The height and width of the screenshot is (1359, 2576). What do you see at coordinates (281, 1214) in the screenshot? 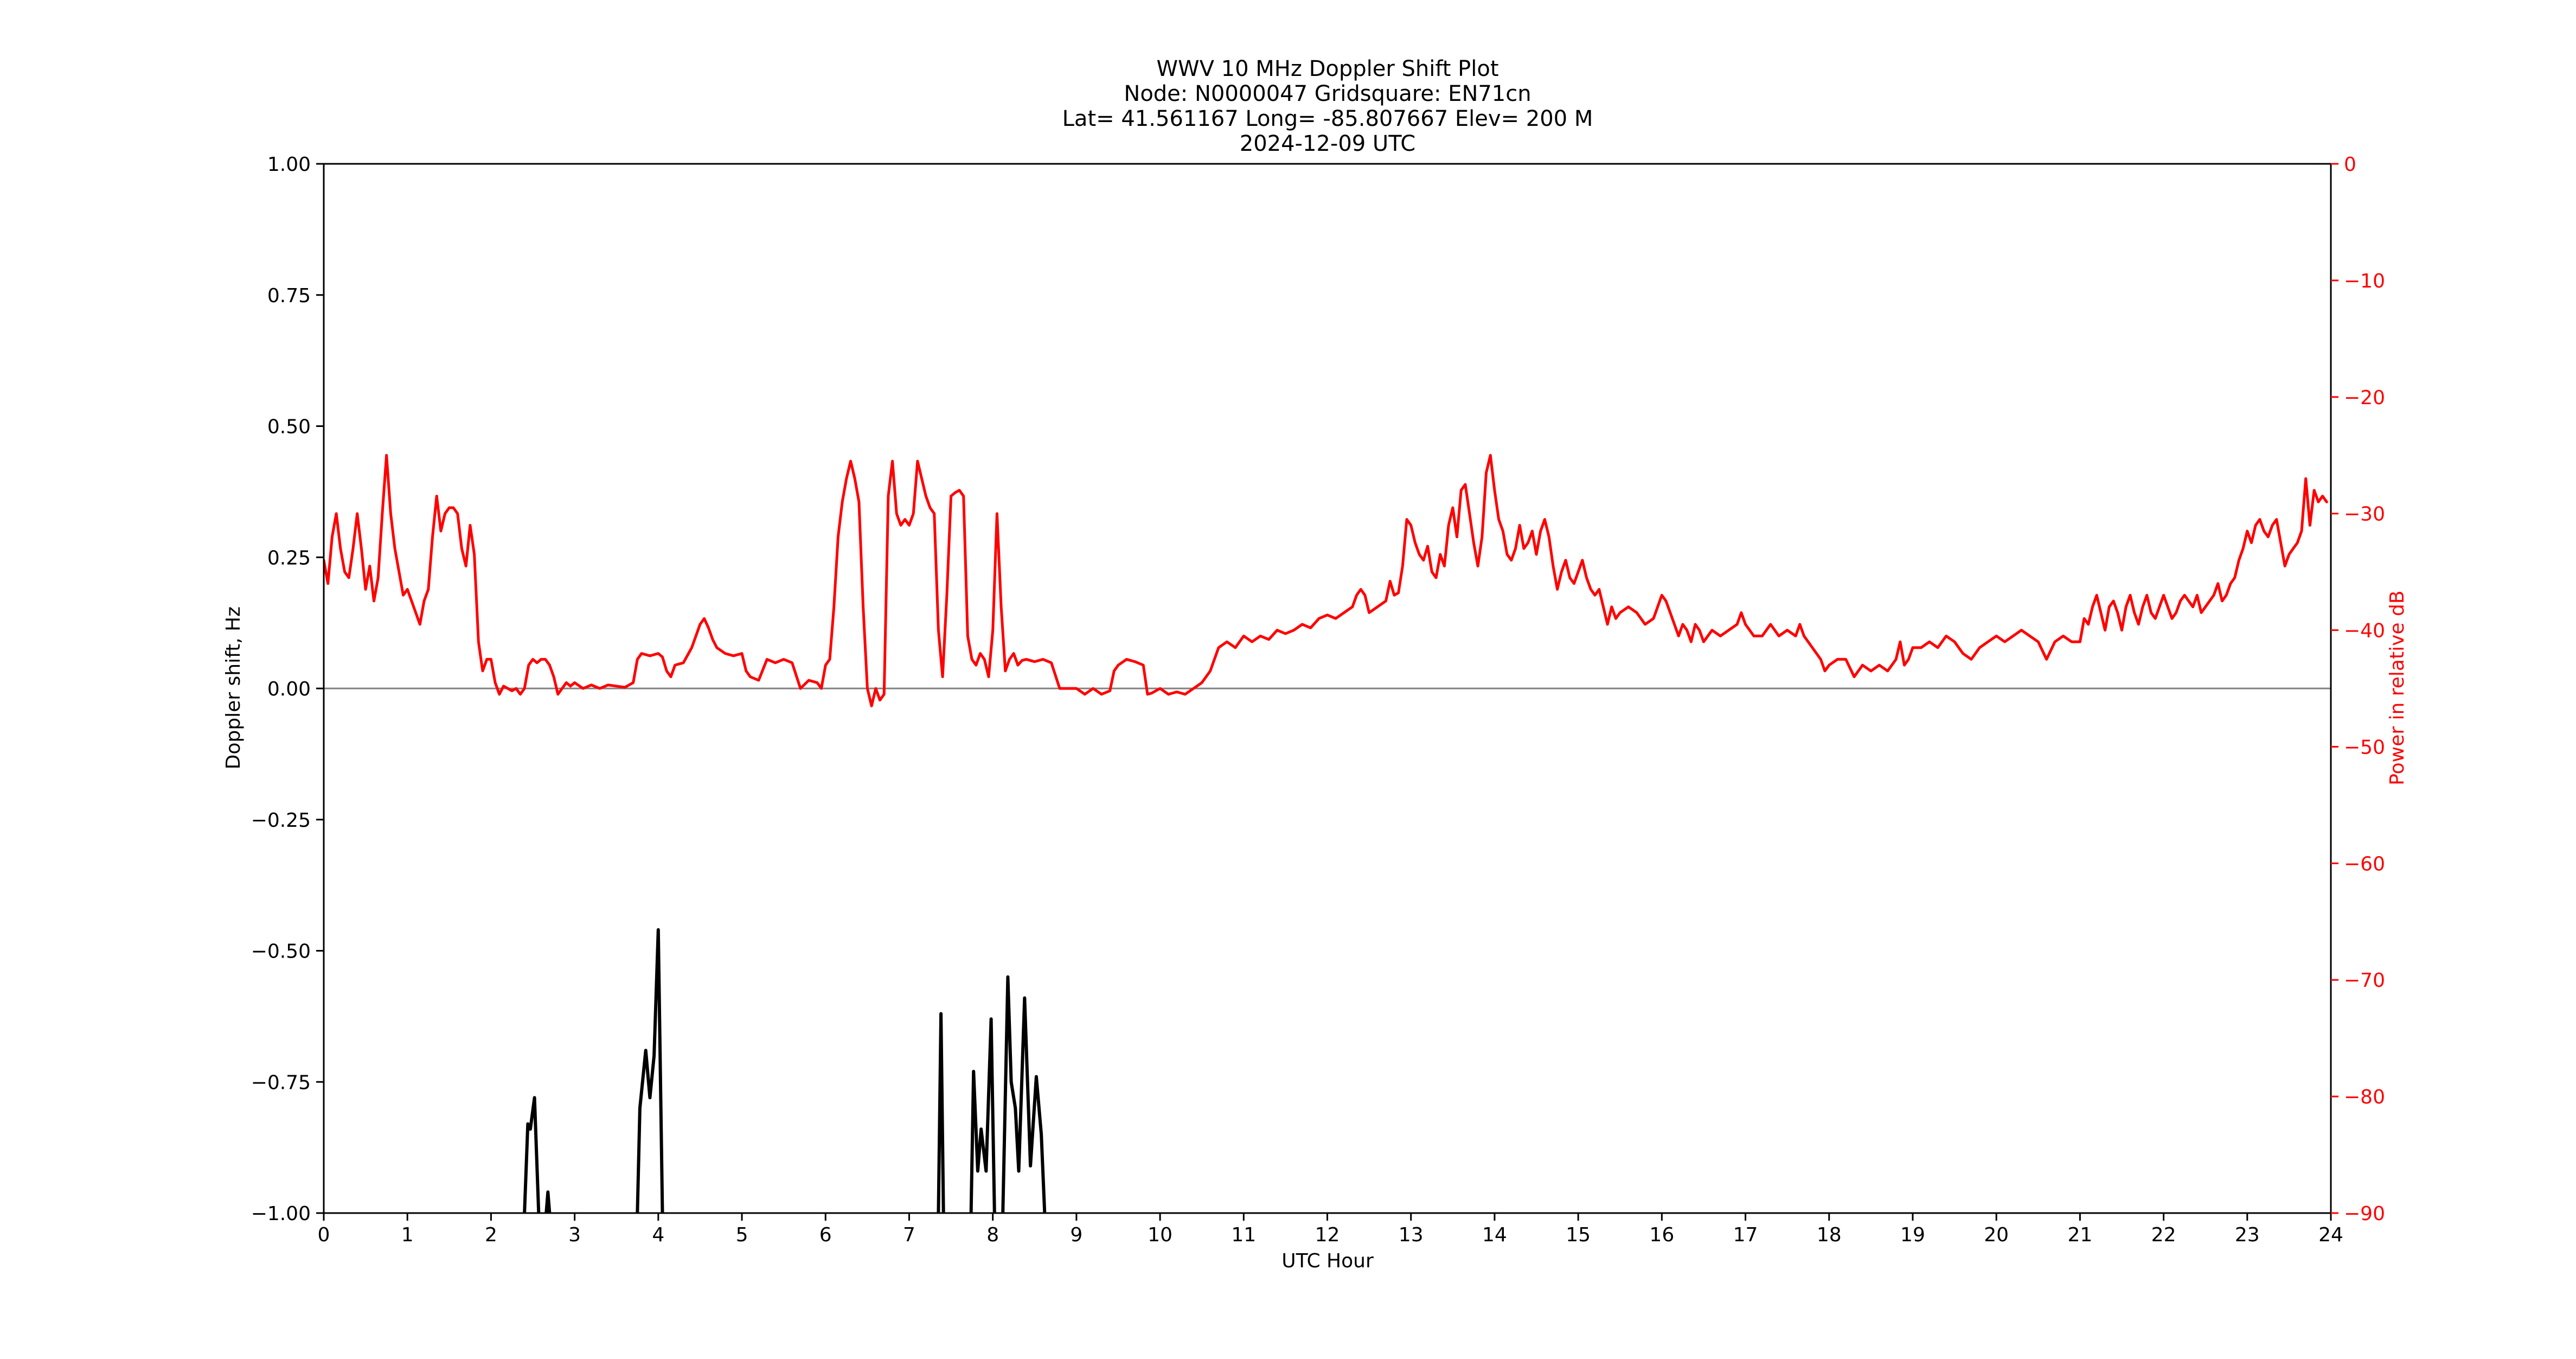
I see `y-tick-label: −1.00` at bounding box center [281, 1214].